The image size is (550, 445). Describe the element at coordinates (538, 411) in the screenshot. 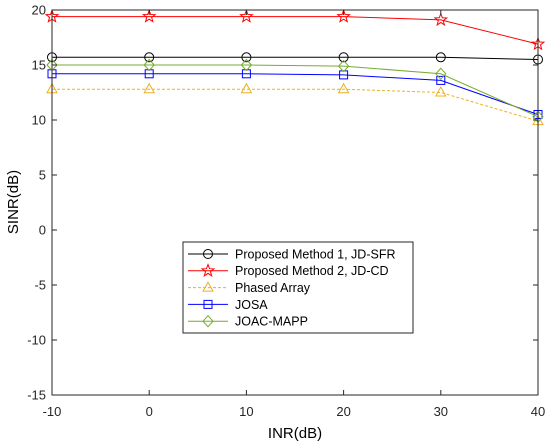

I see `x-tick-label: 40` at that location.